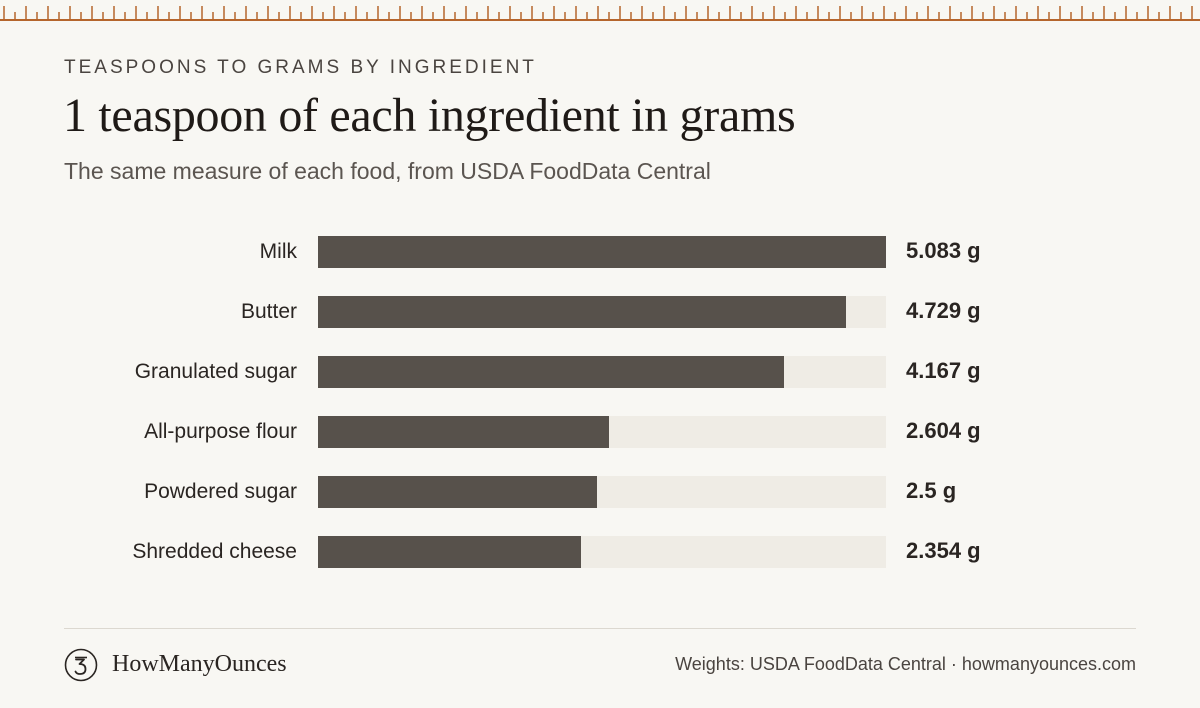 Image resolution: width=1200 pixels, height=708 pixels. Describe the element at coordinates (600, 628) in the screenshot. I see `footer-divider` at that location.